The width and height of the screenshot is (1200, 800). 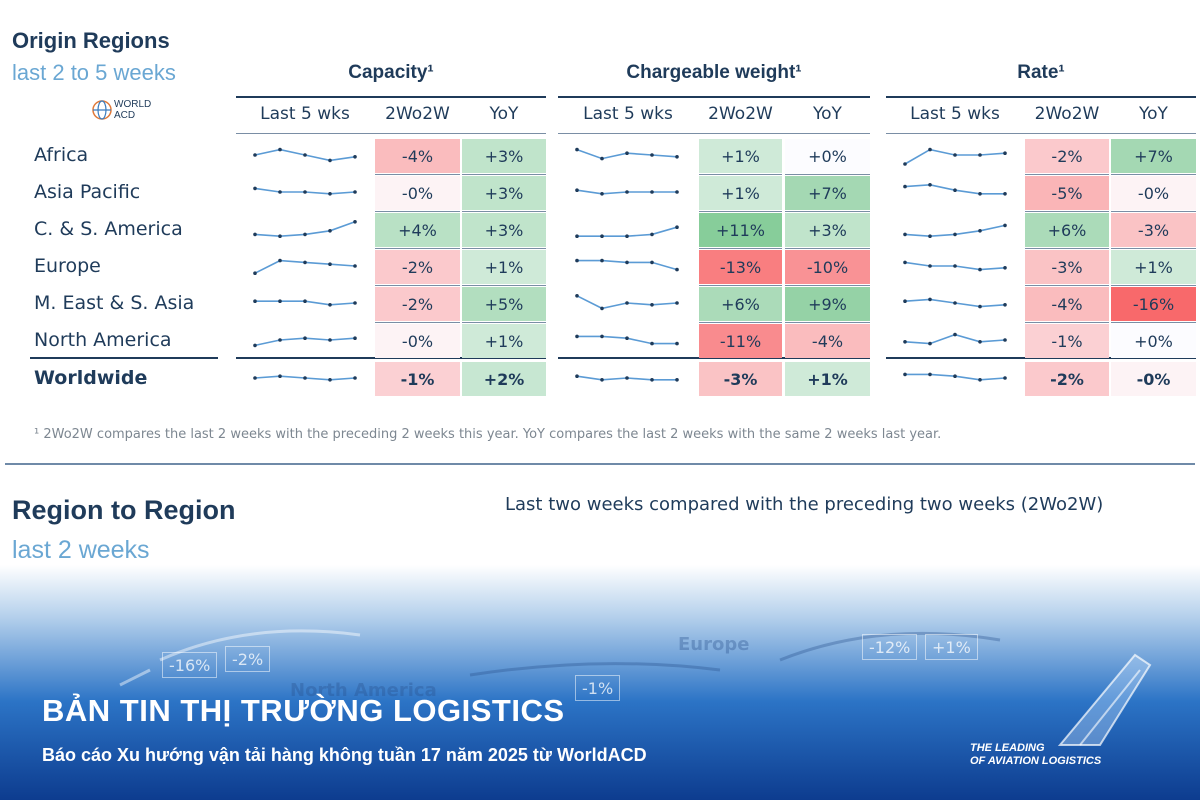 I want to click on cell-rate-yoy-north-america: +0%, so click(x=1153, y=341).